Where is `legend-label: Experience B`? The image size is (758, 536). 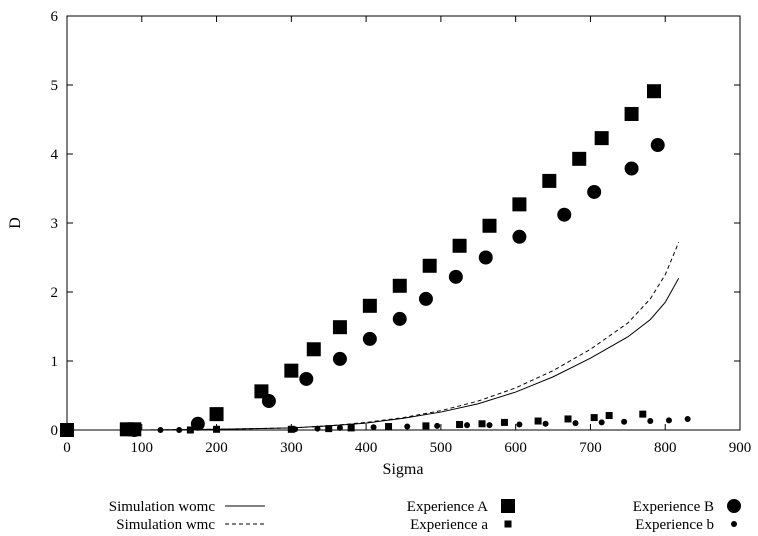
legend-label: Experience B is located at coordinates (673, 507).